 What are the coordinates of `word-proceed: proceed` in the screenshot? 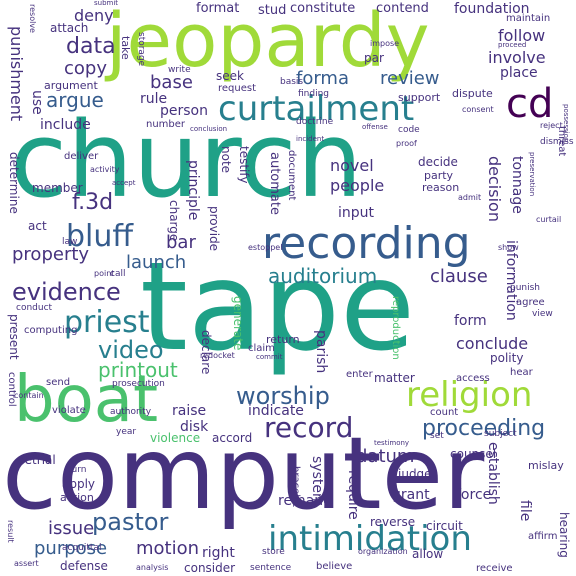 It's located at (512, 45).